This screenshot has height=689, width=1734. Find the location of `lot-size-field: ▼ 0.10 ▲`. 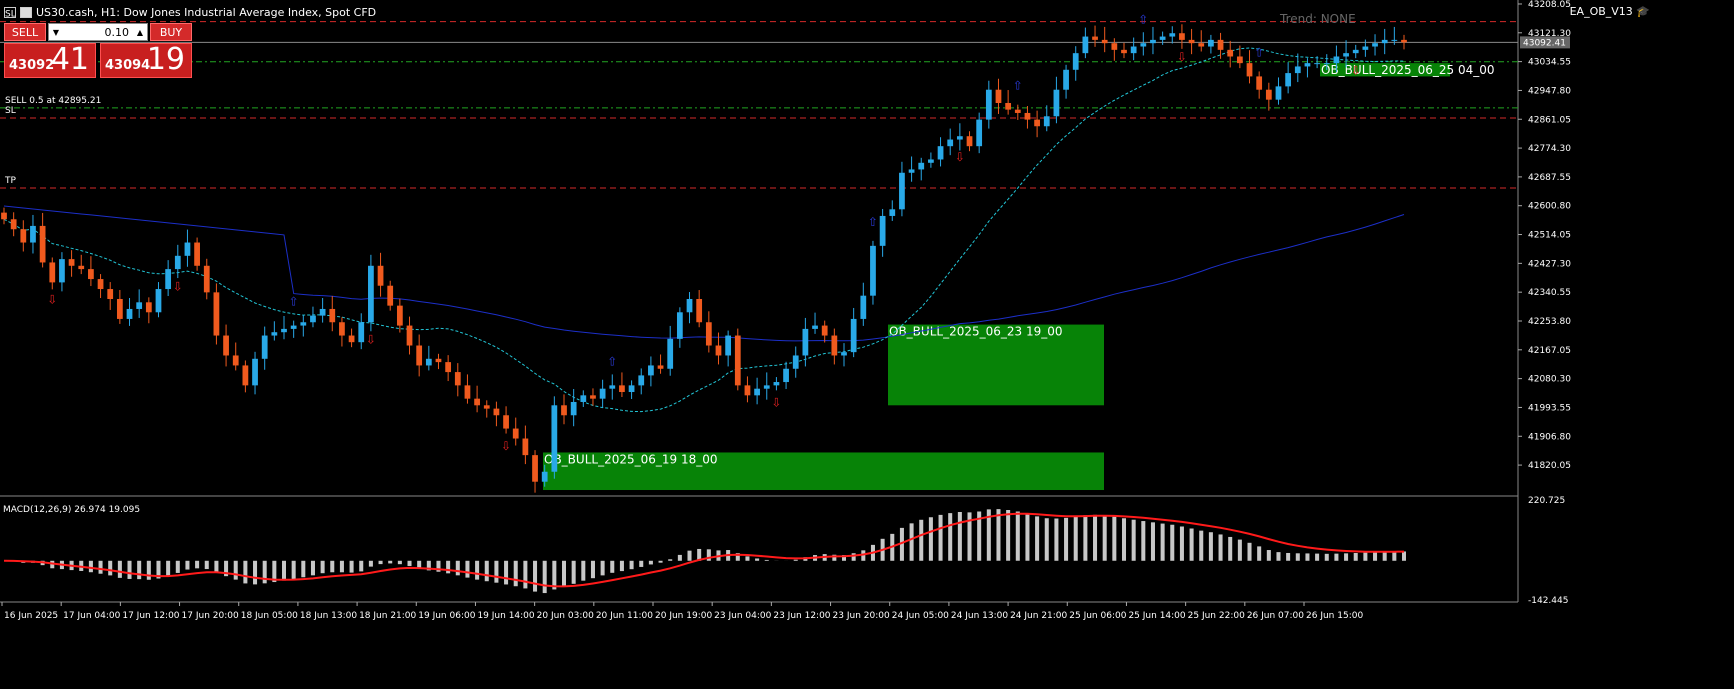

lot-size-field: ▼ 0.10 ▲ is located at coordinates (98, 32).